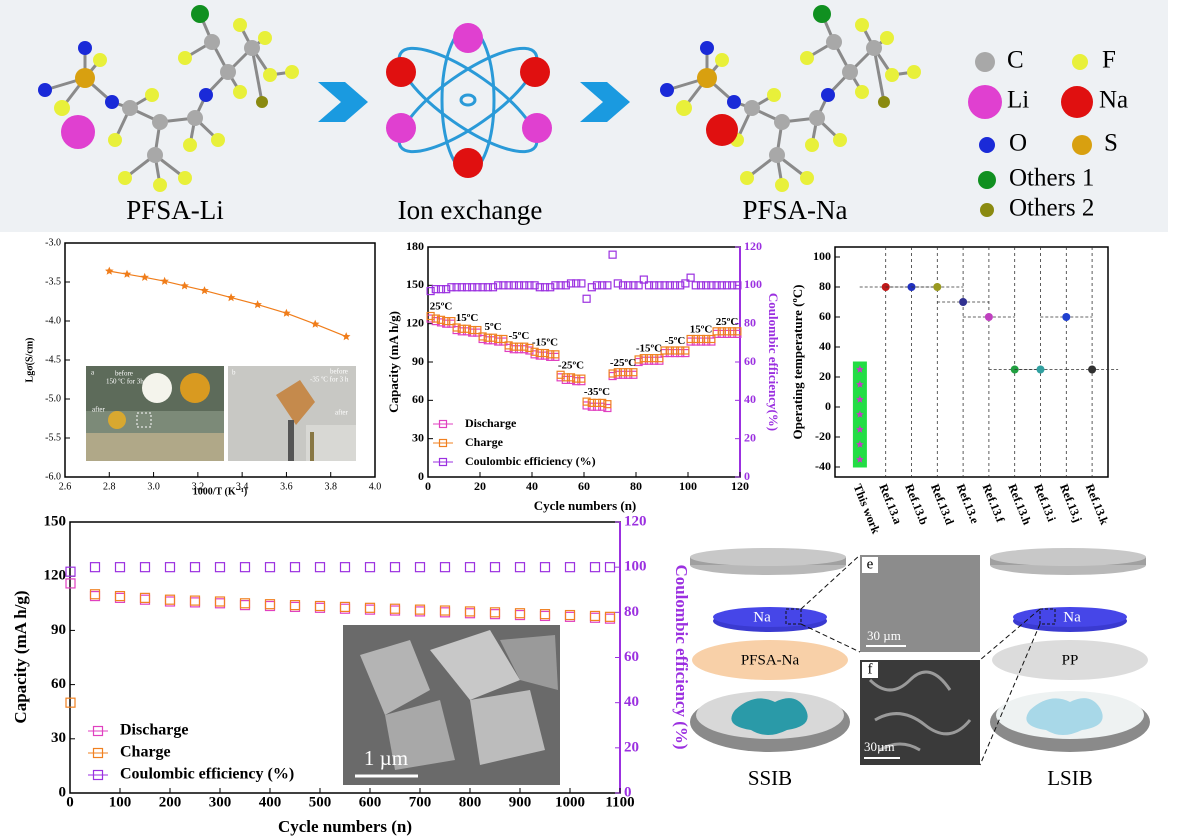 Image resolution: width=1182 pixels, height=840 pixels. What do you see at coordinates (257, 75) in the screenshot?
I see `bond` at bounding box center [257, 75].